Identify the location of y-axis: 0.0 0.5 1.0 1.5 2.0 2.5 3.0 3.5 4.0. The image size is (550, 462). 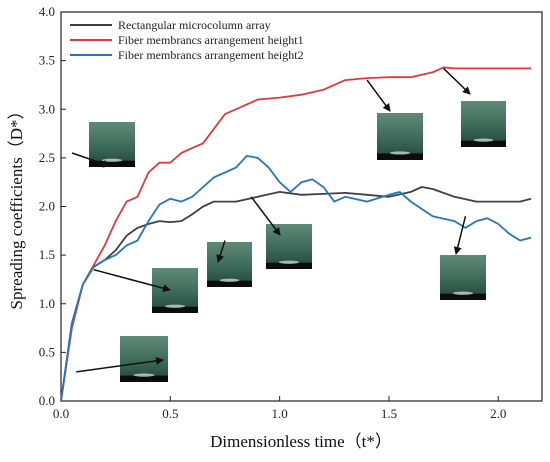
(52, 206).